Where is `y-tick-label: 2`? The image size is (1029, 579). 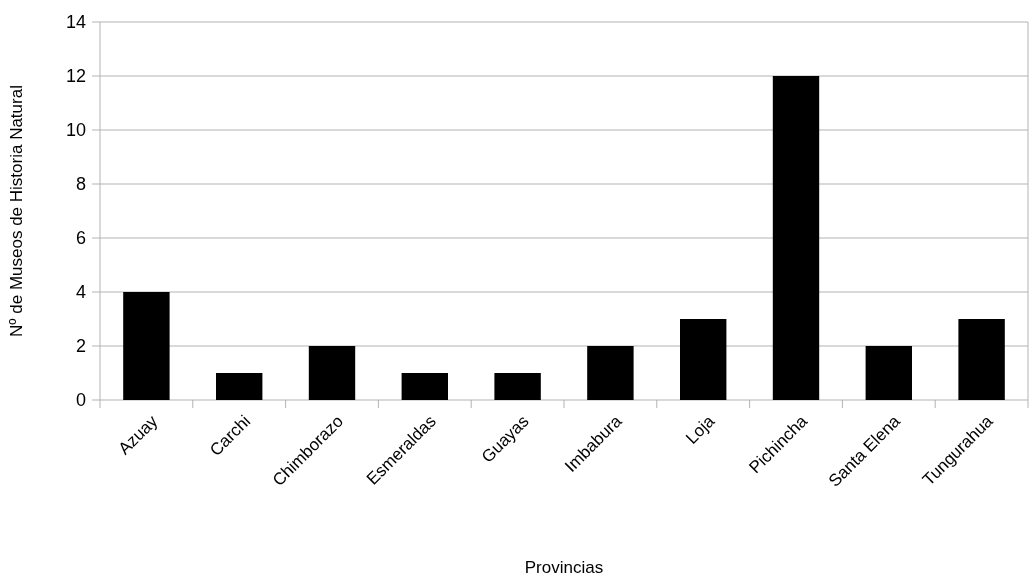
y-tick-label: 2 is located at coordinates (80, 346).